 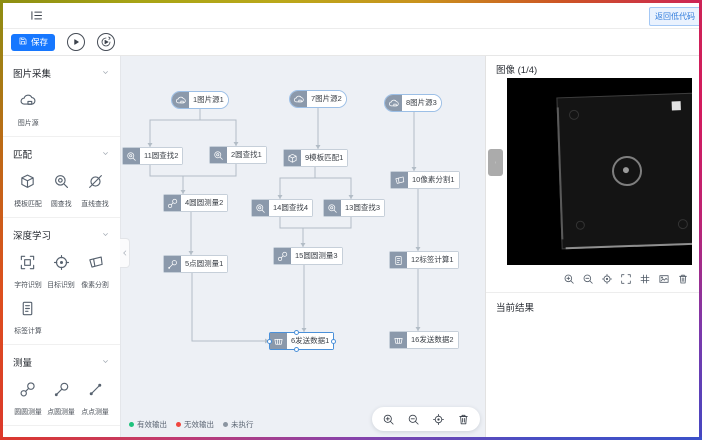 What do you see at coordinates (626, 279) in the screenshot?
I see `fullscreen-icon` at bounding box center [626, 279].